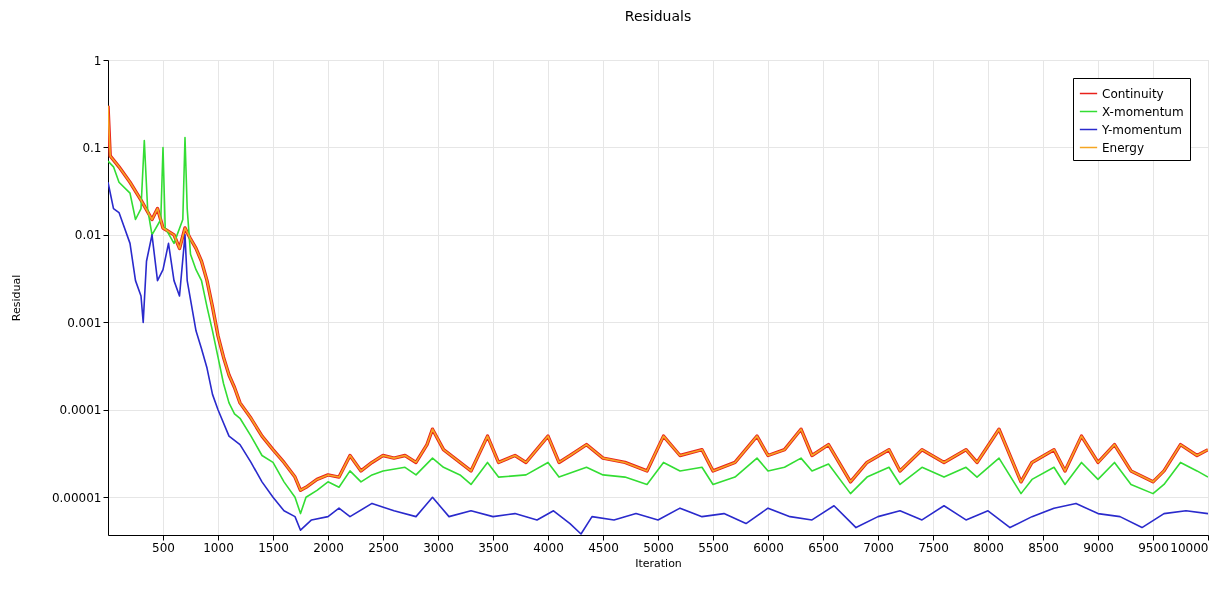  Describe the element at coordinates (1143, 111) in the screenshot. I see `legend-label: X-momentum` at that location.